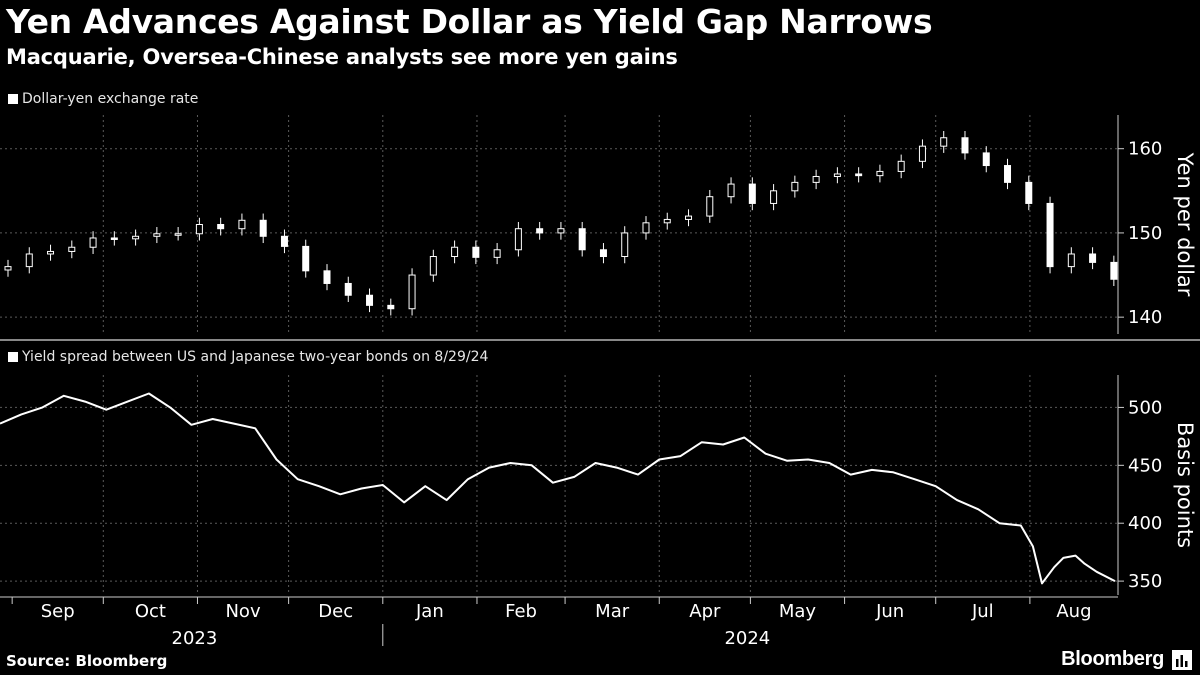 This screenshot has width=1200, height=675. What do you see at coordinates (195, 638) in the screenshot?
I see `year-label-2023: 2023` at bounding box center [195, 638].